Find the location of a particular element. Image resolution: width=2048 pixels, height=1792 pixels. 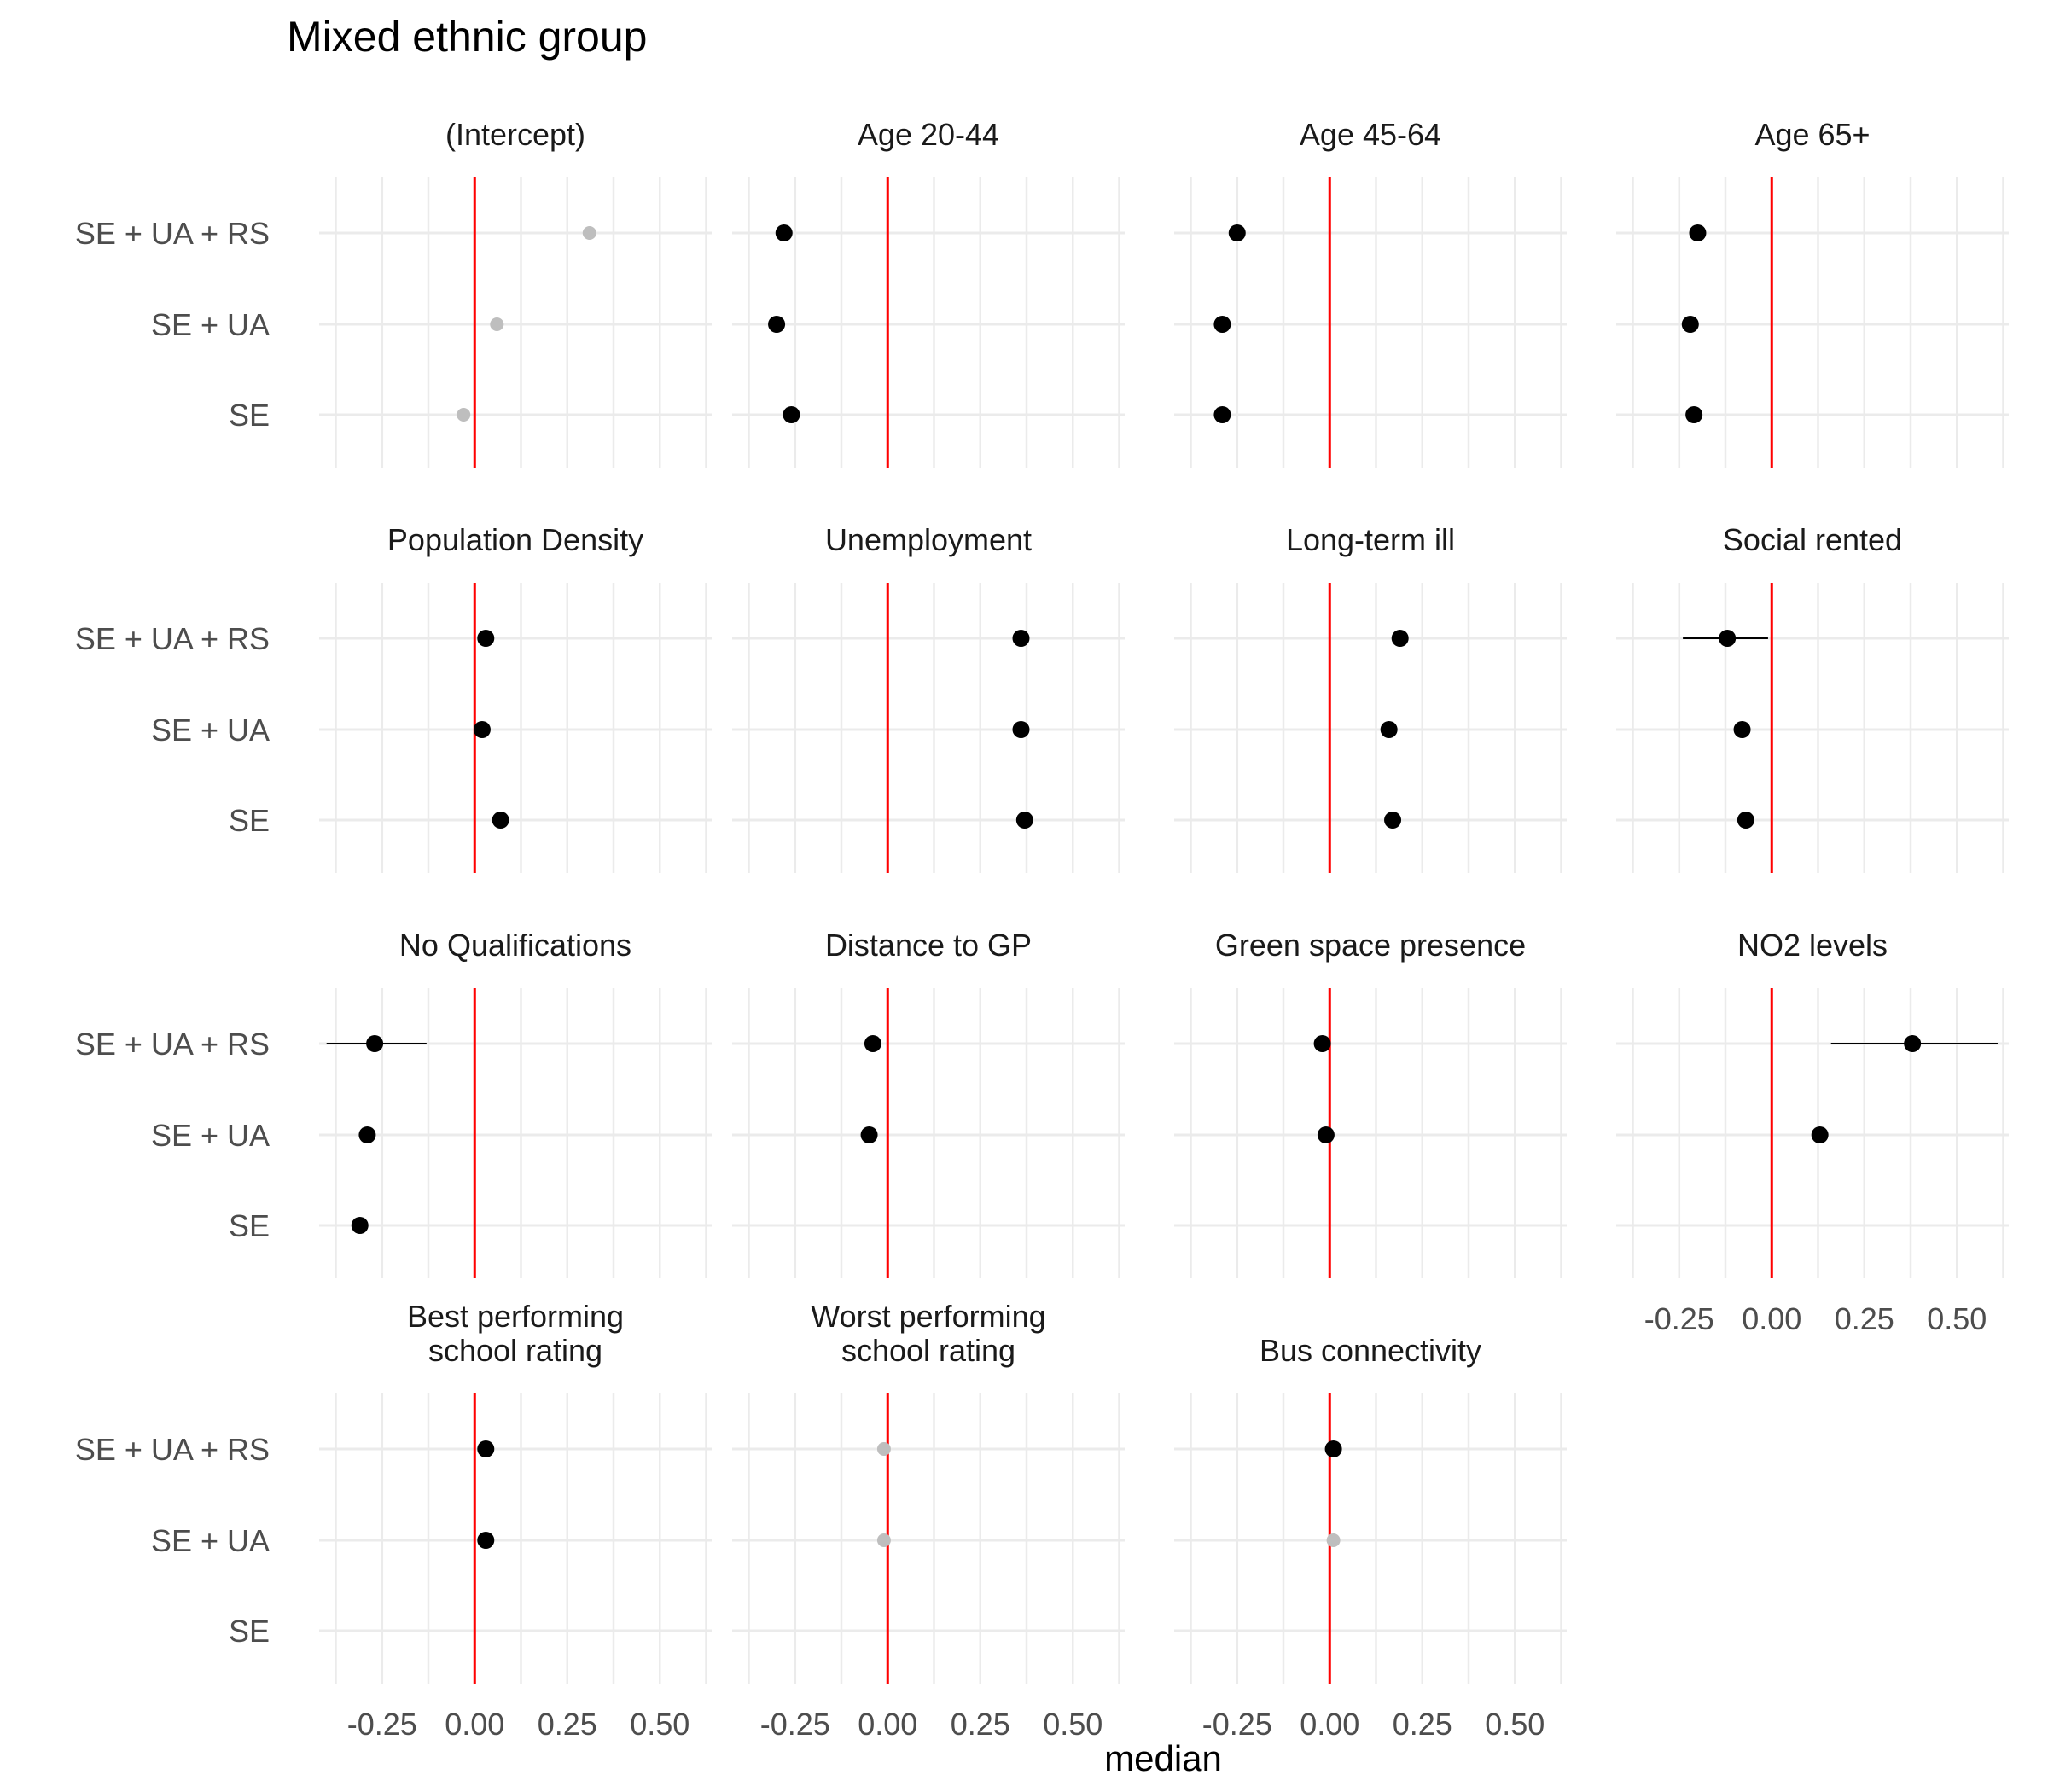

facet-label: Age 65+ is located at coordinates (1812, 134).